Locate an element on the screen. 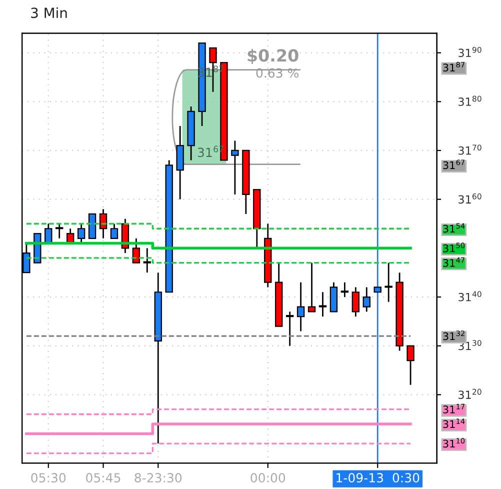 This screenshot has width=501, height=489. annotation: $0.20 is located at coordinates (273, 56).